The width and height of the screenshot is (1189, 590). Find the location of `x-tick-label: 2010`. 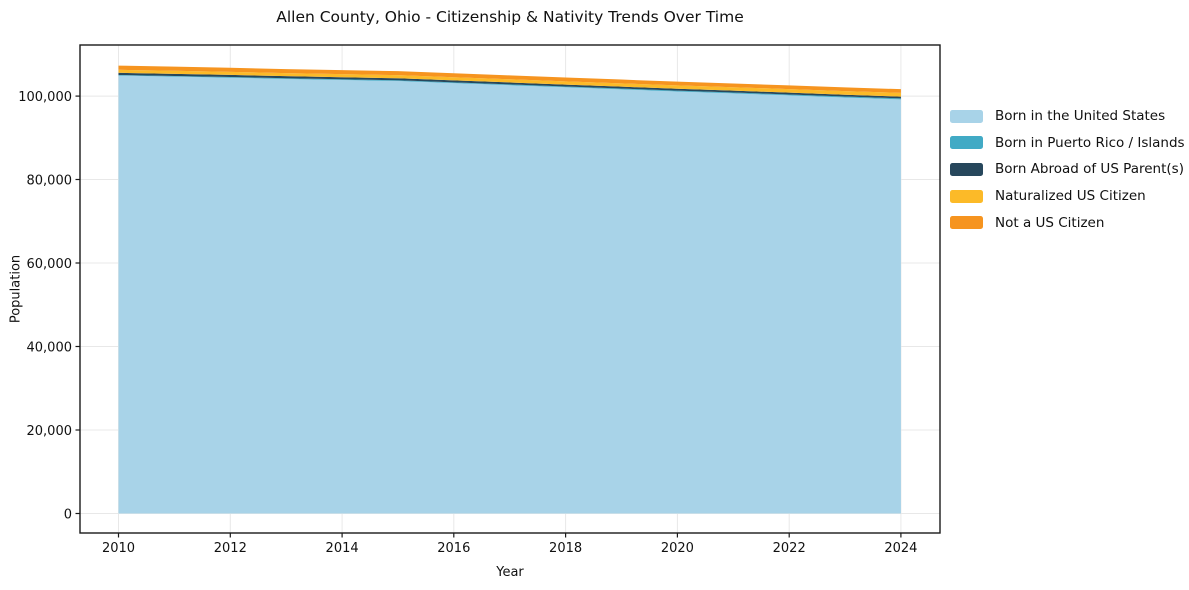

x-tick-label: 2010 is located at coordinates (118, 548).